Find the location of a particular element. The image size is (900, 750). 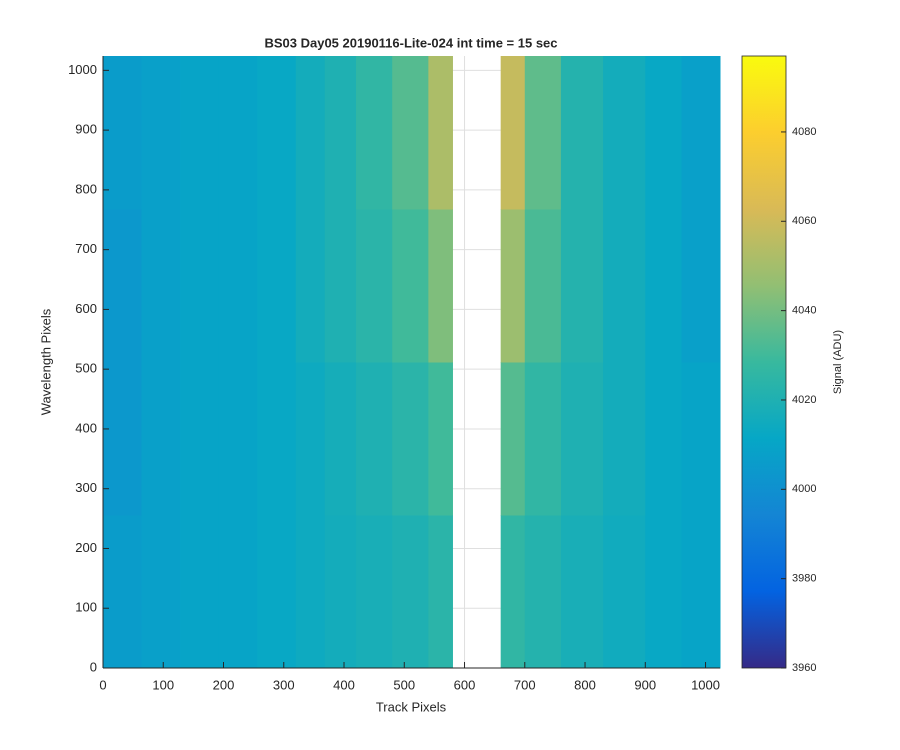

y-tick-label: 700 is located at coordinates (86, 248).